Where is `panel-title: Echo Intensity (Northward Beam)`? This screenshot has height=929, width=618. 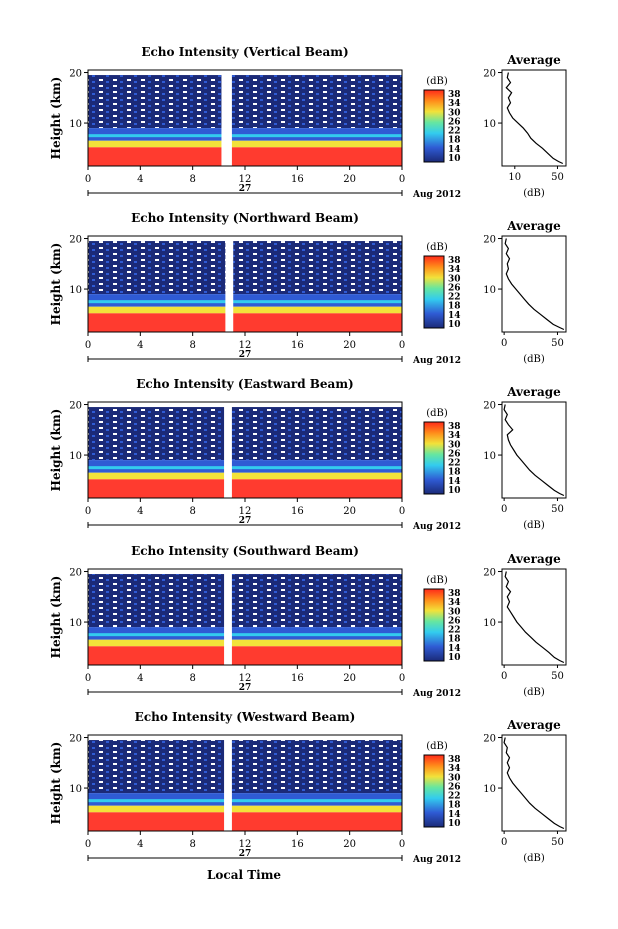
panel-title: Echo Intensity (Northward Beam) is located at coordinates (245, 218).